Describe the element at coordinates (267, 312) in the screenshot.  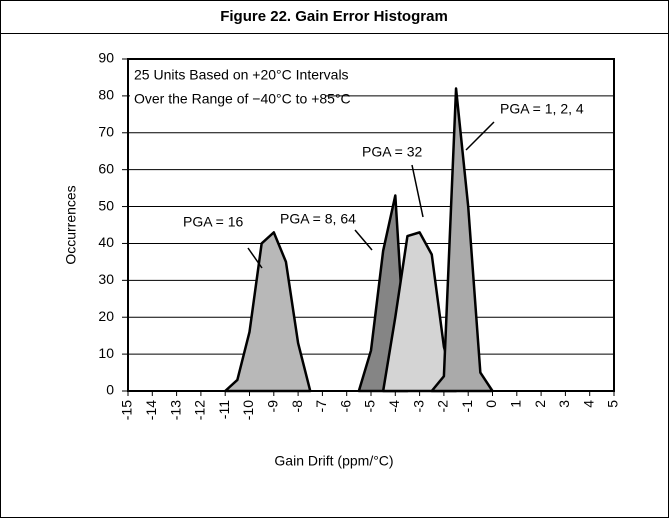
I see `area` at that location.